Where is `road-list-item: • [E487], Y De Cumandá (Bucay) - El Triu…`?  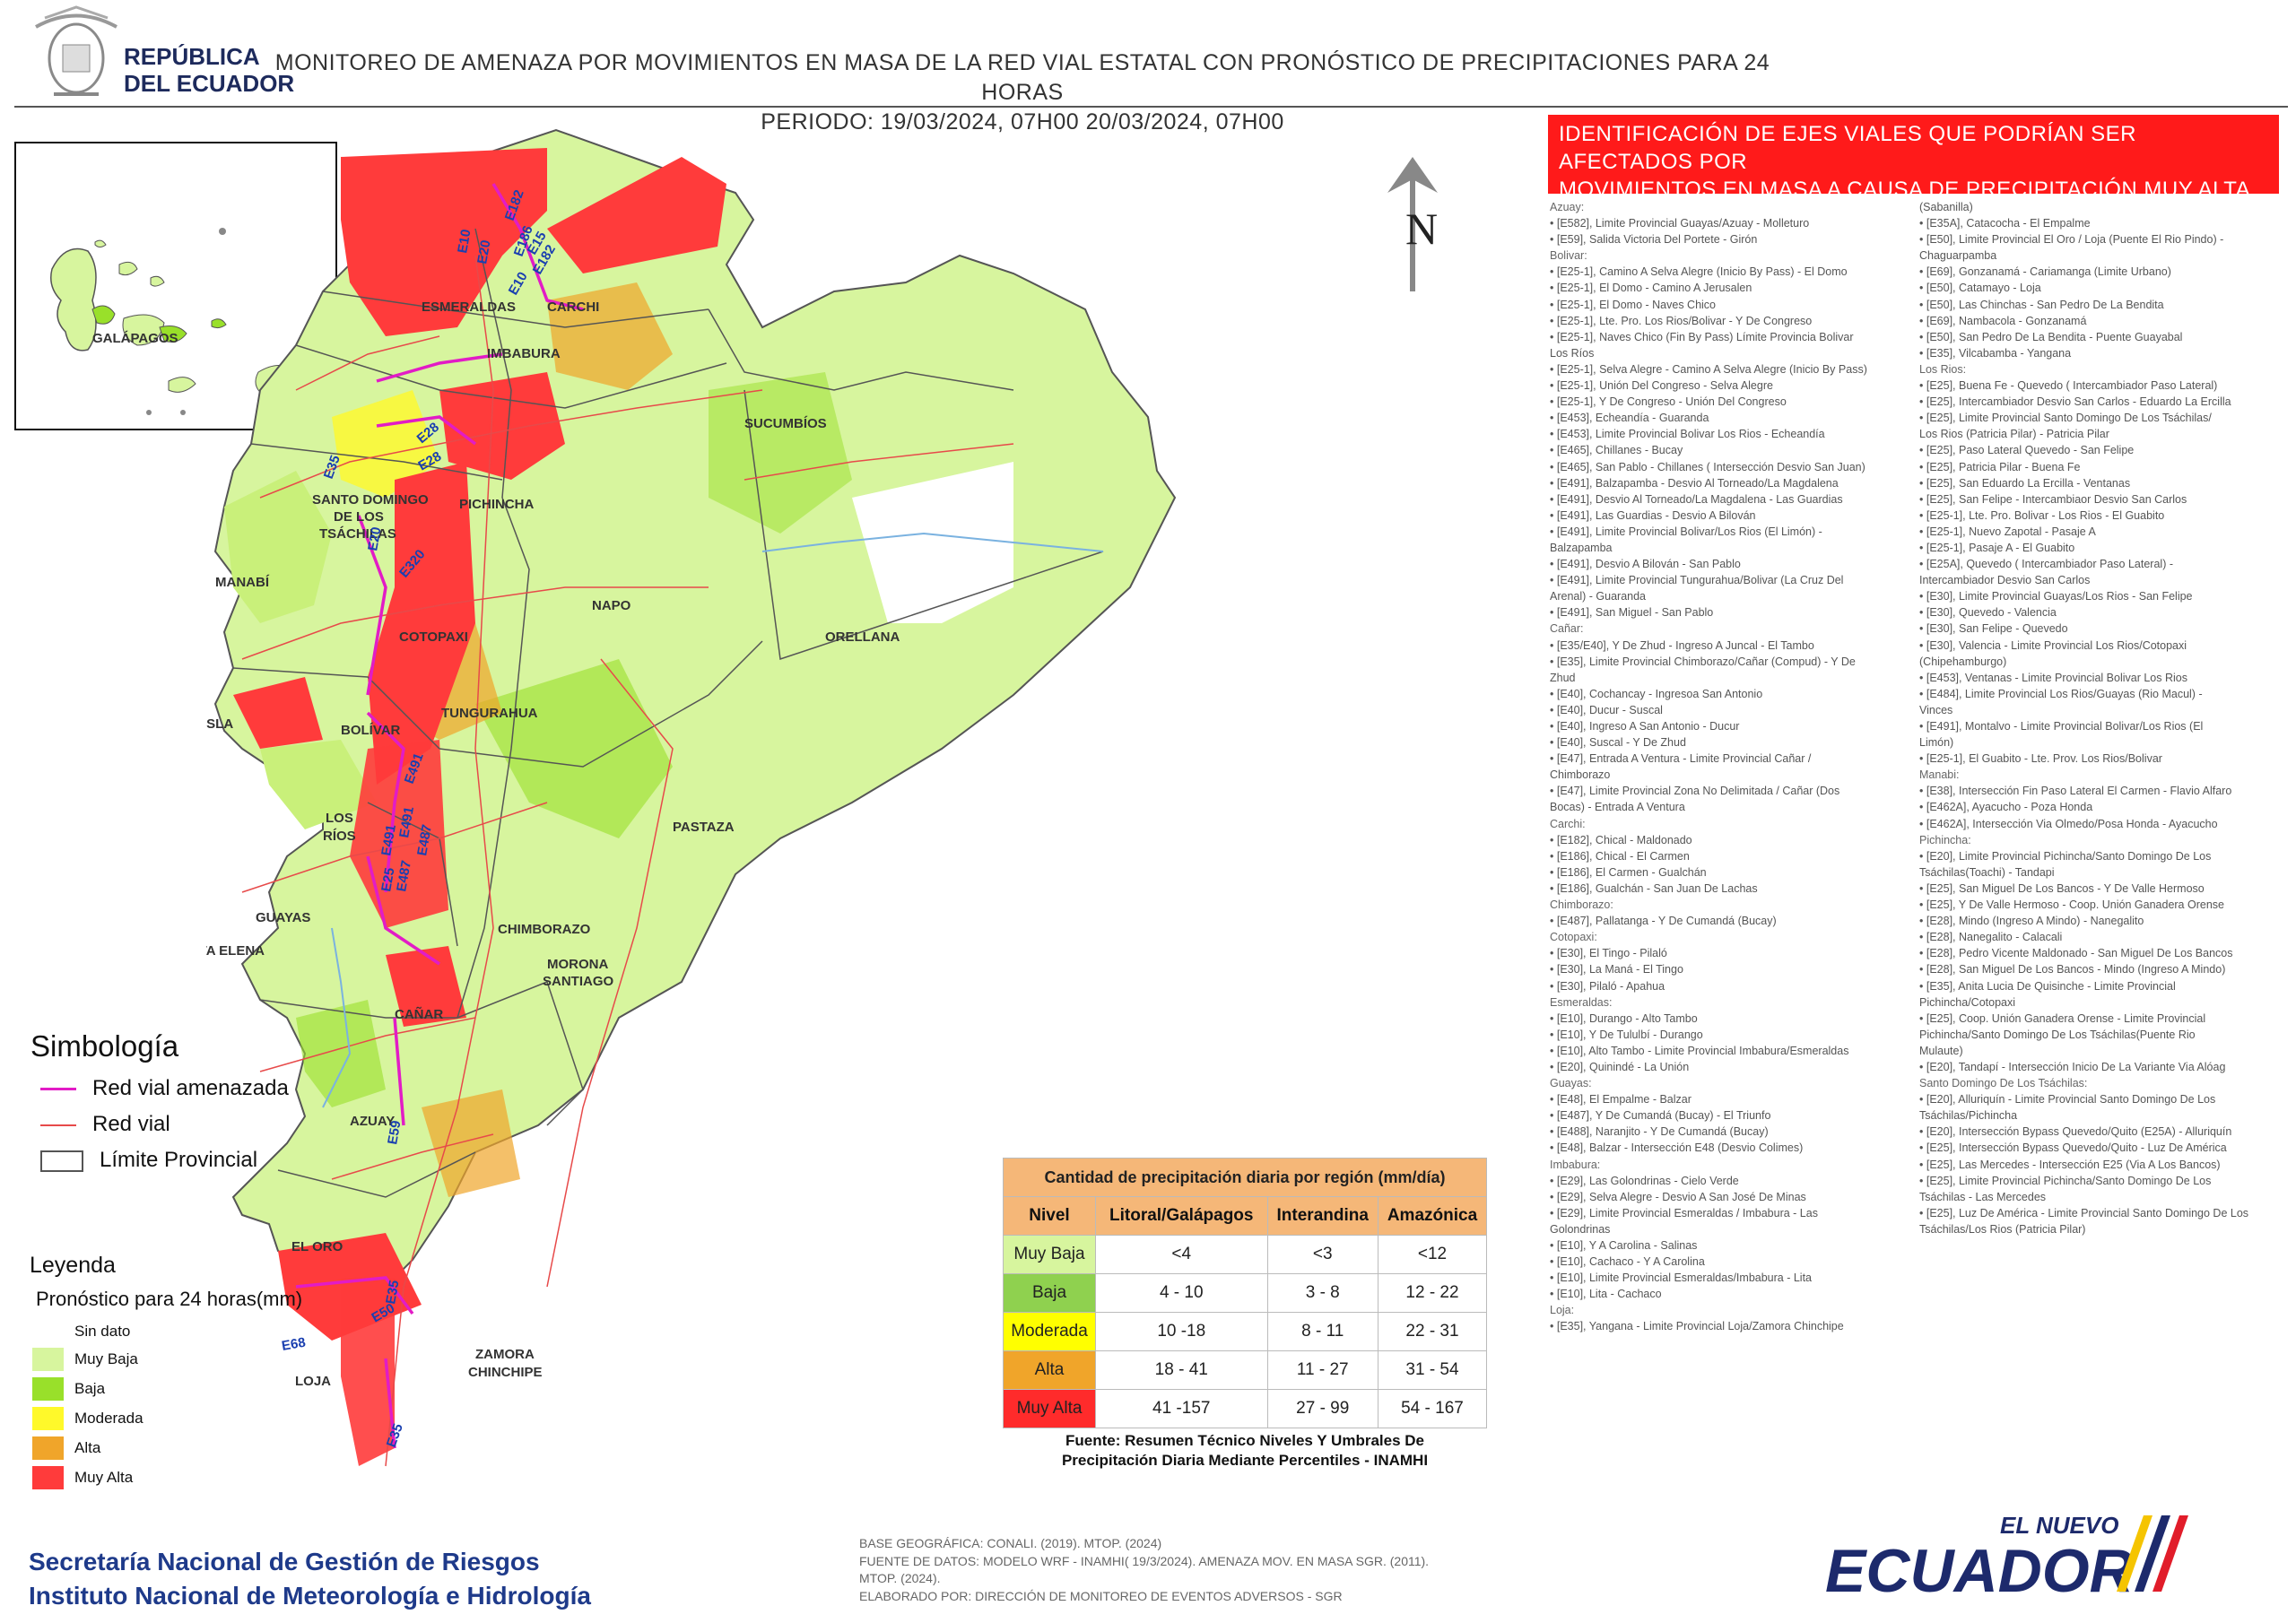 road-list-item: • [E487], Y De Cumandá (Bucay) - El Triu… is located at coordinates (1660, 1116).